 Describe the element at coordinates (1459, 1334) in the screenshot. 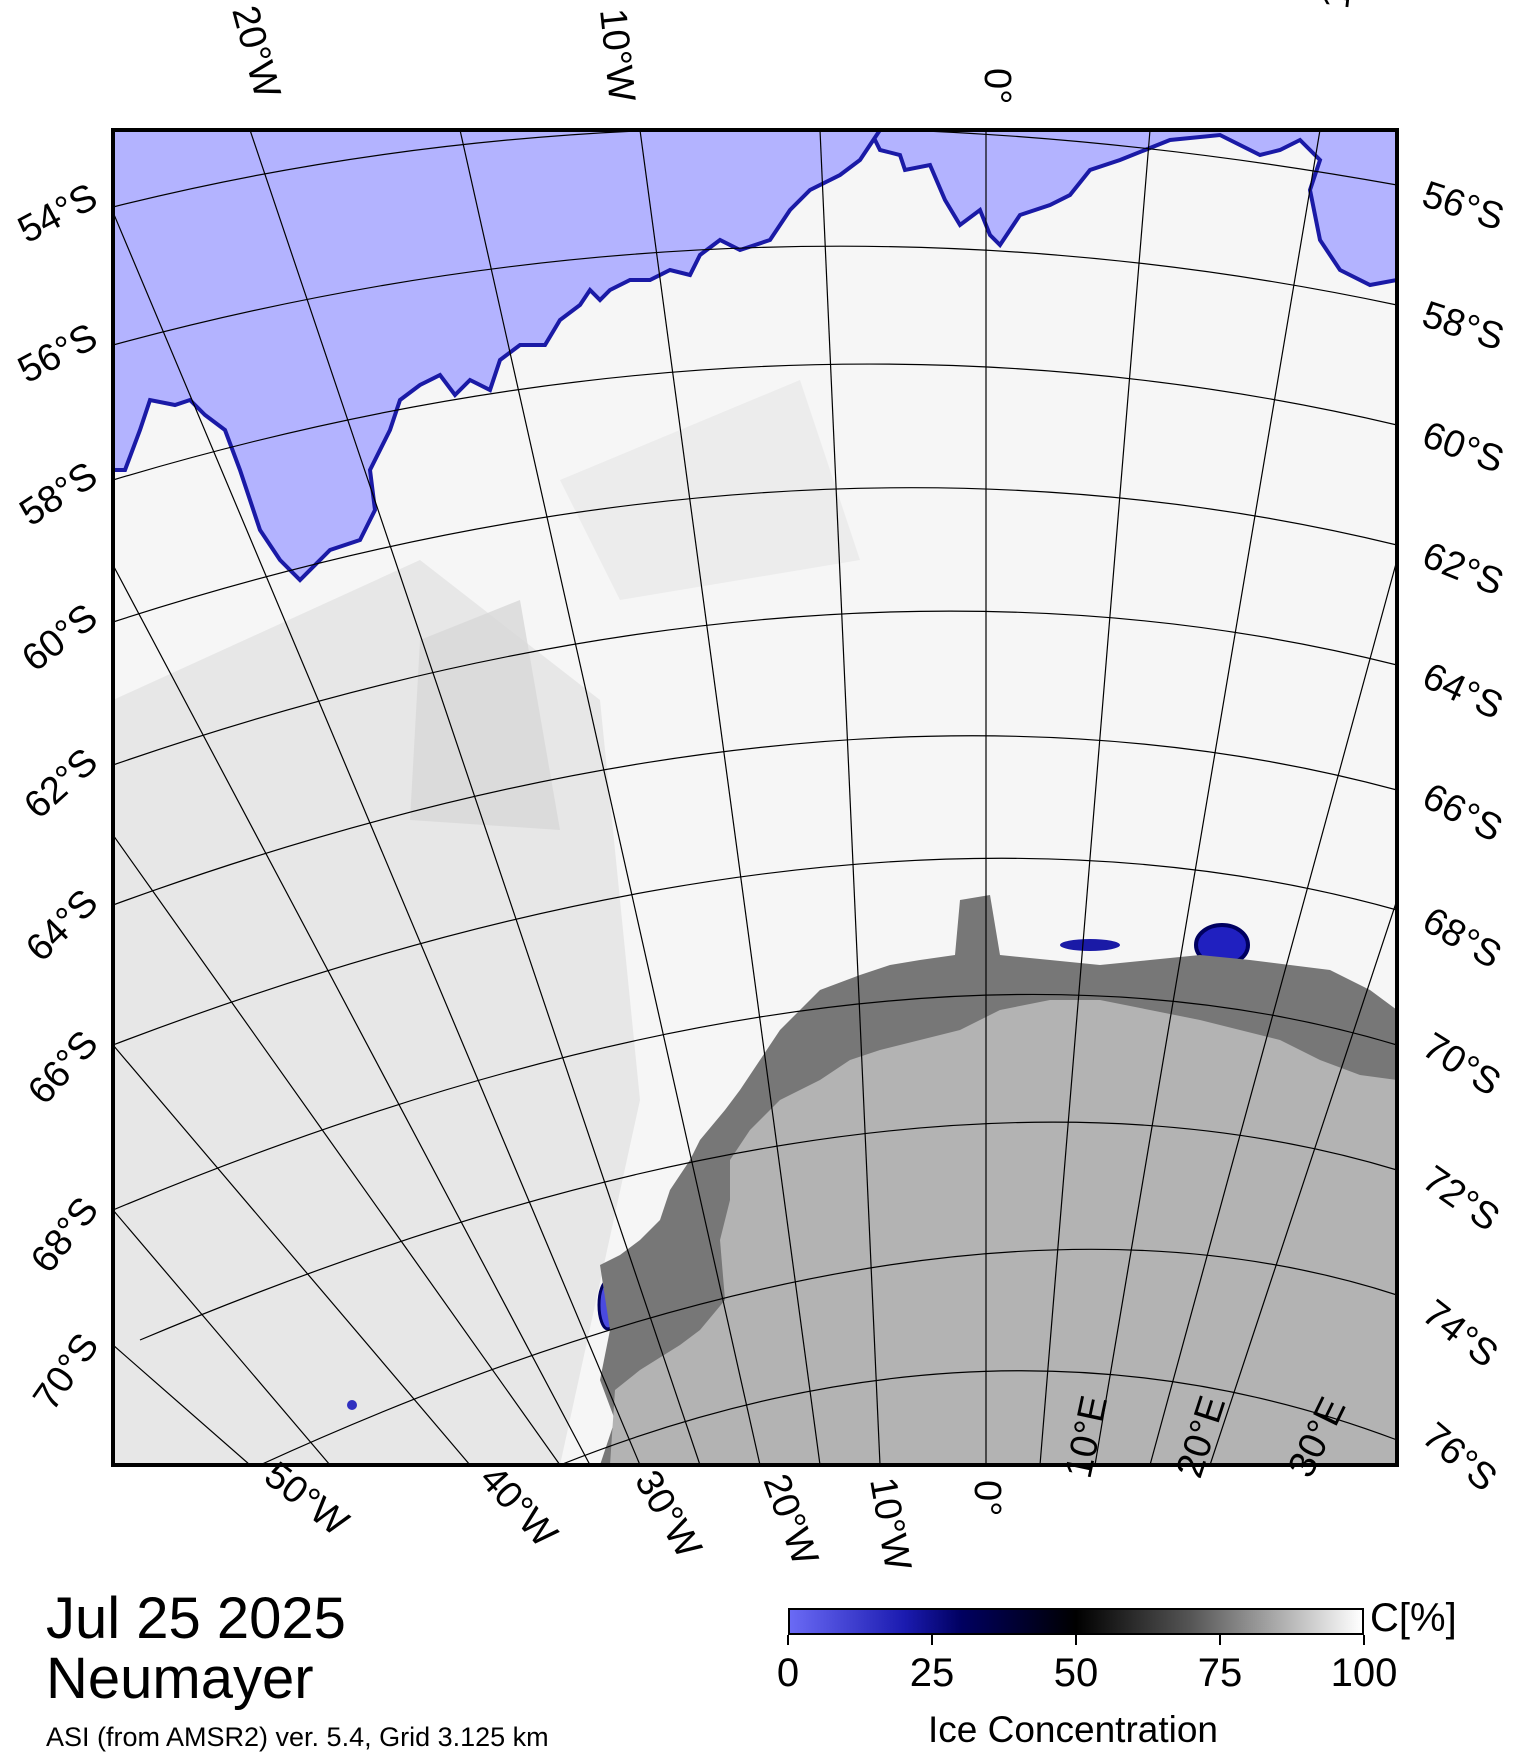

I see `graticule-label: 74°S` at that location.